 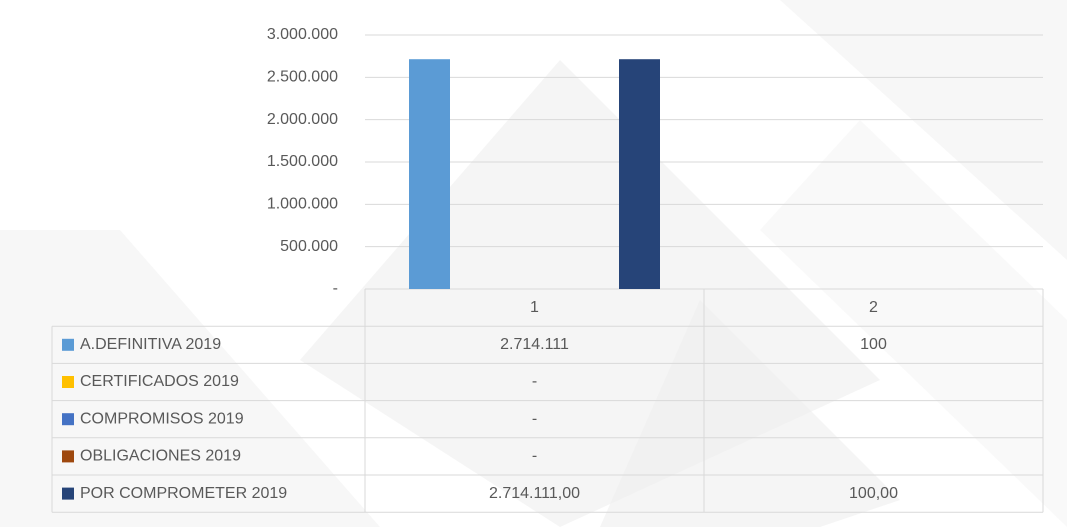 What do you see at coordinates (534, 493) in the screenshot?
I see `data-table-value: 2.714.111,00` at bounding box center [534, 493].